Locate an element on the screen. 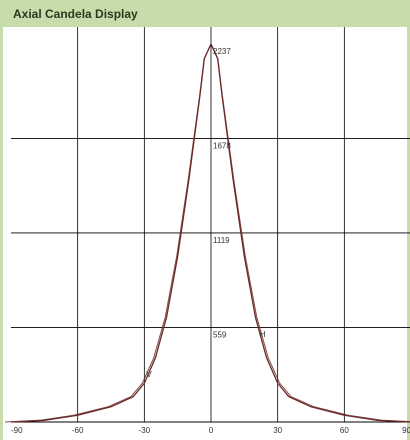 The image size is (410, 440). title-bar: Axial Candela Display is located at coordinates (206, 13).